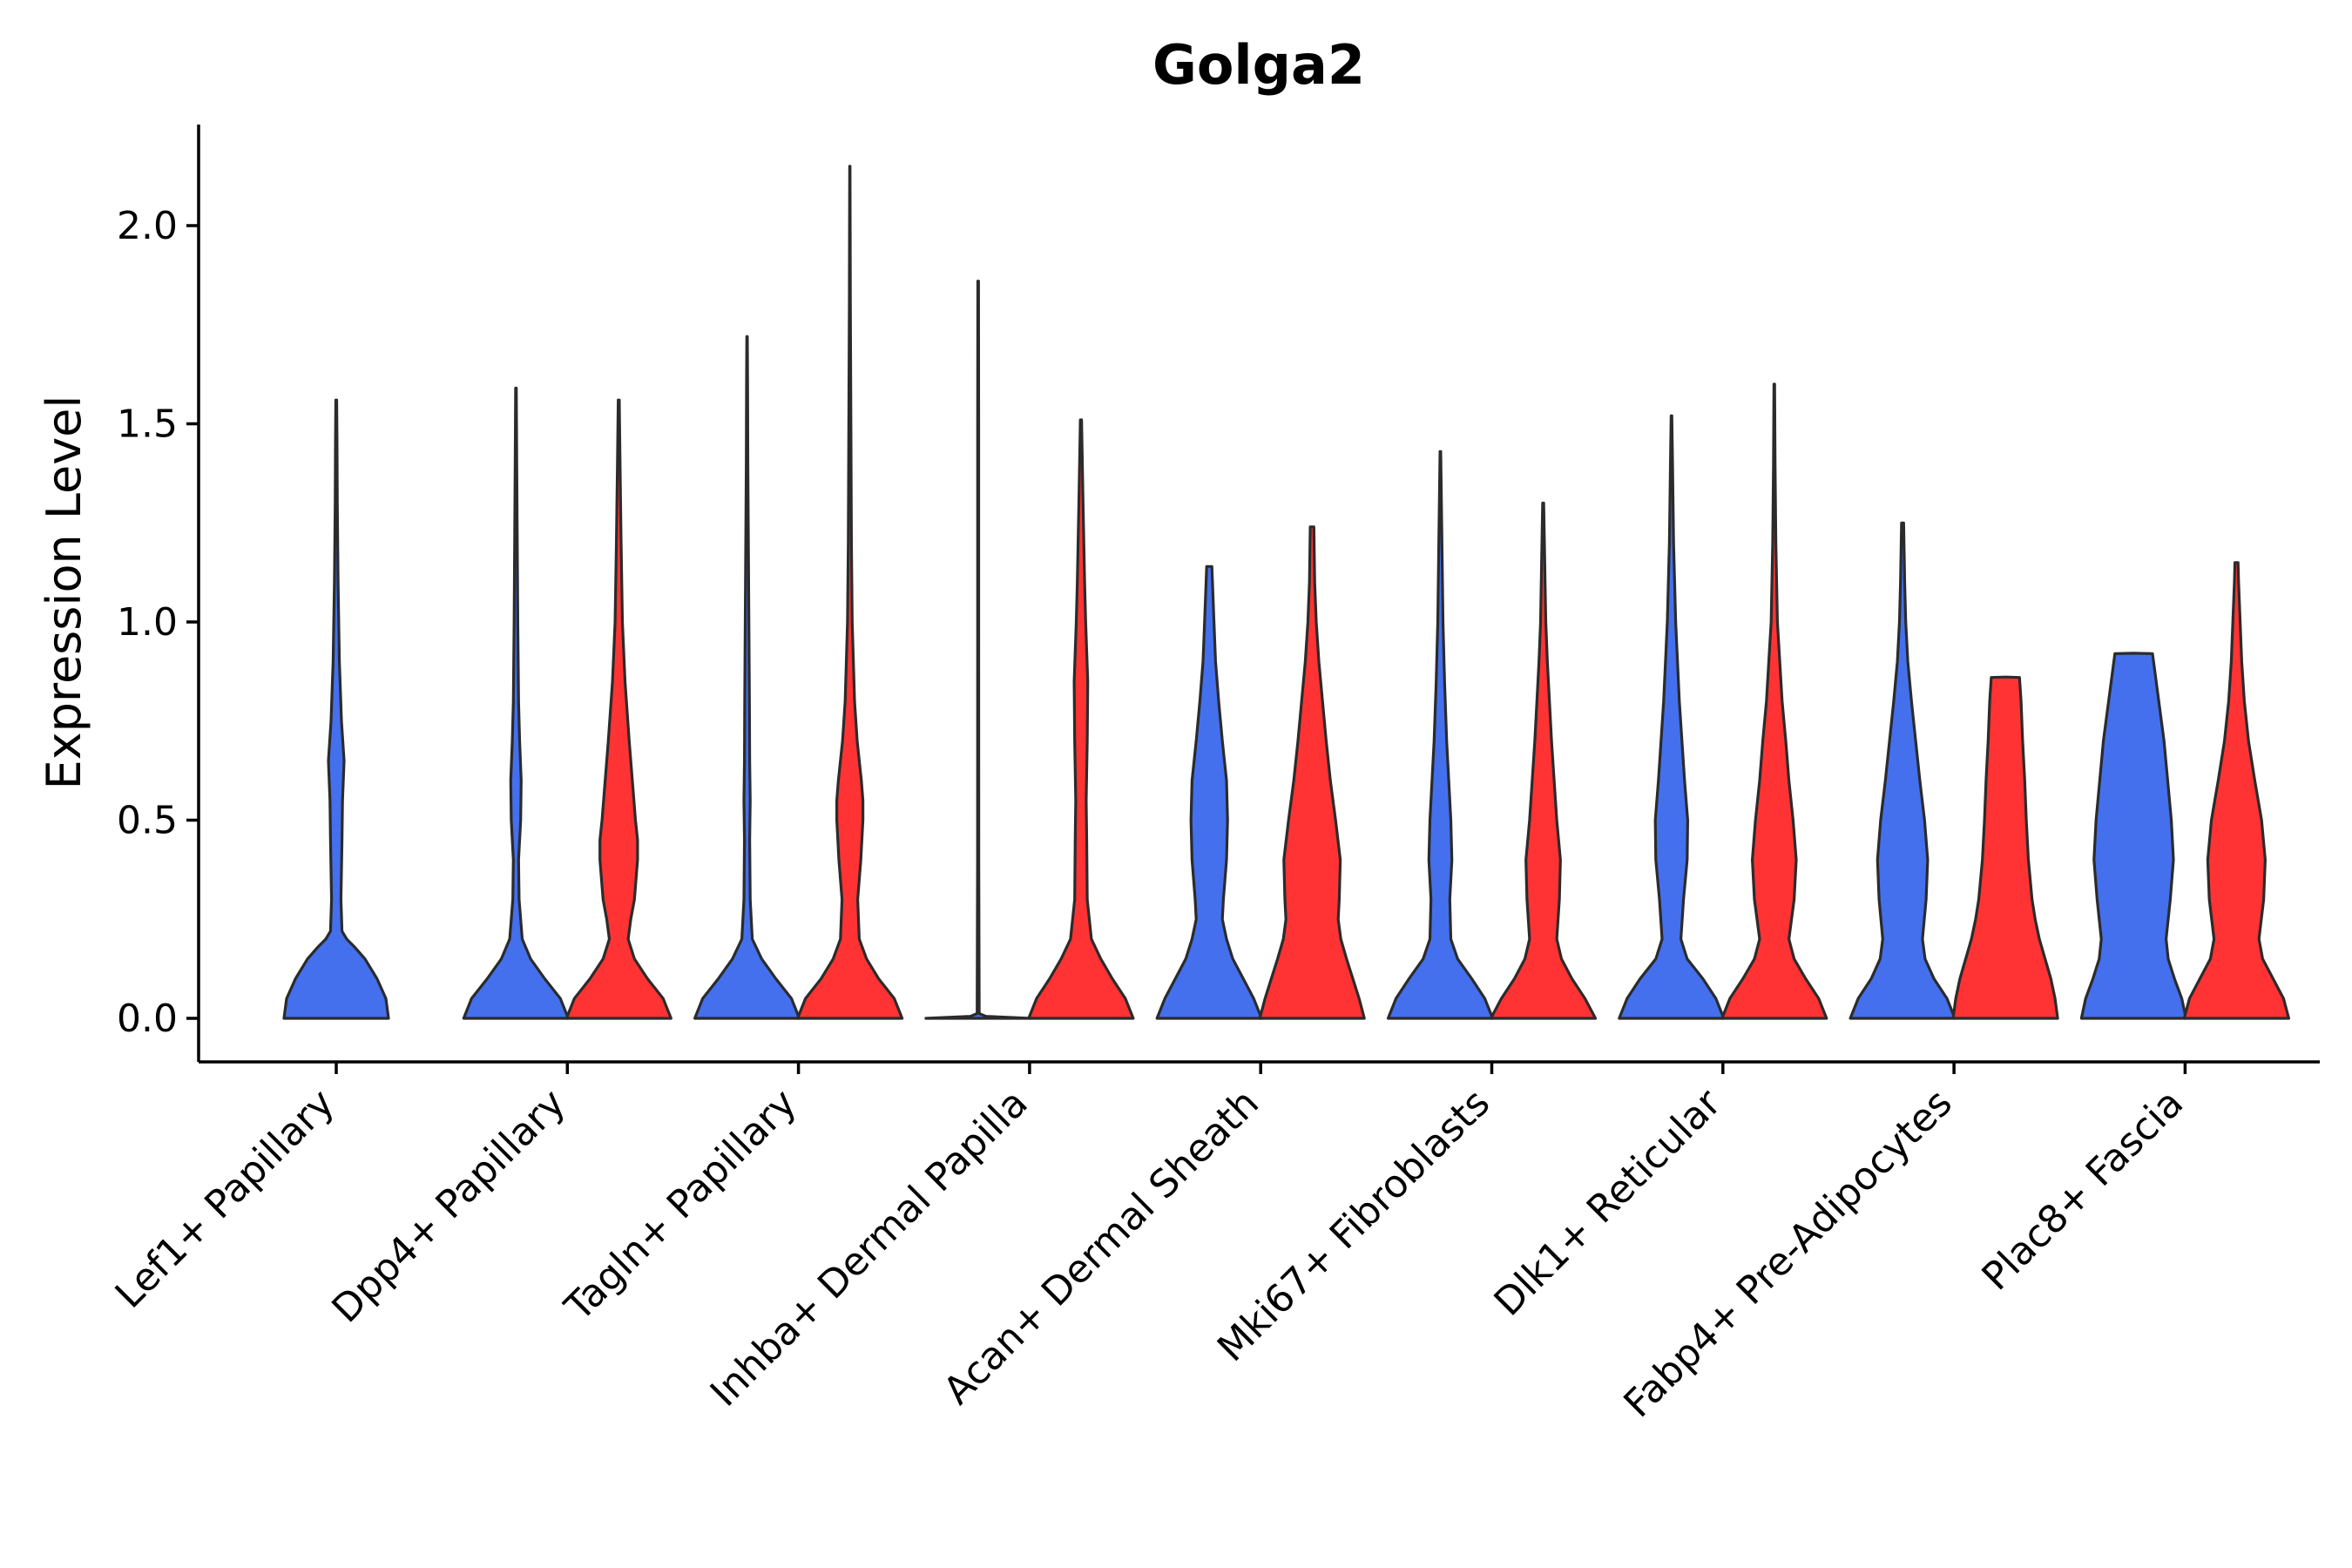 This screenshot has width=2352, height=1568. Describe the element at coordinates (225, 1199) in the screenshot. I see `x-tick-label: Lef1+ Papillary` at that location.